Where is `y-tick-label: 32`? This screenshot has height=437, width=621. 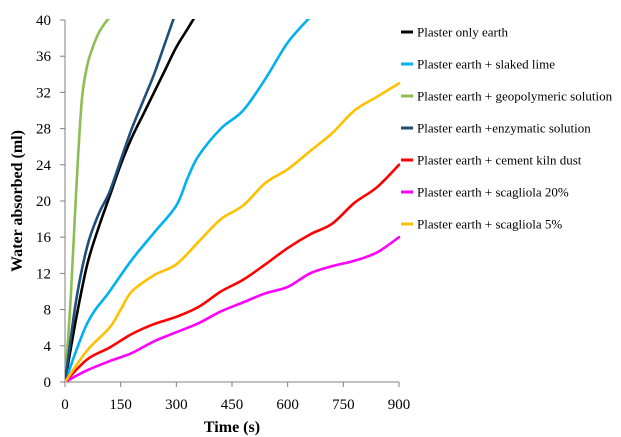 y-tick-label: 32 is located at coordinates (43, 93).